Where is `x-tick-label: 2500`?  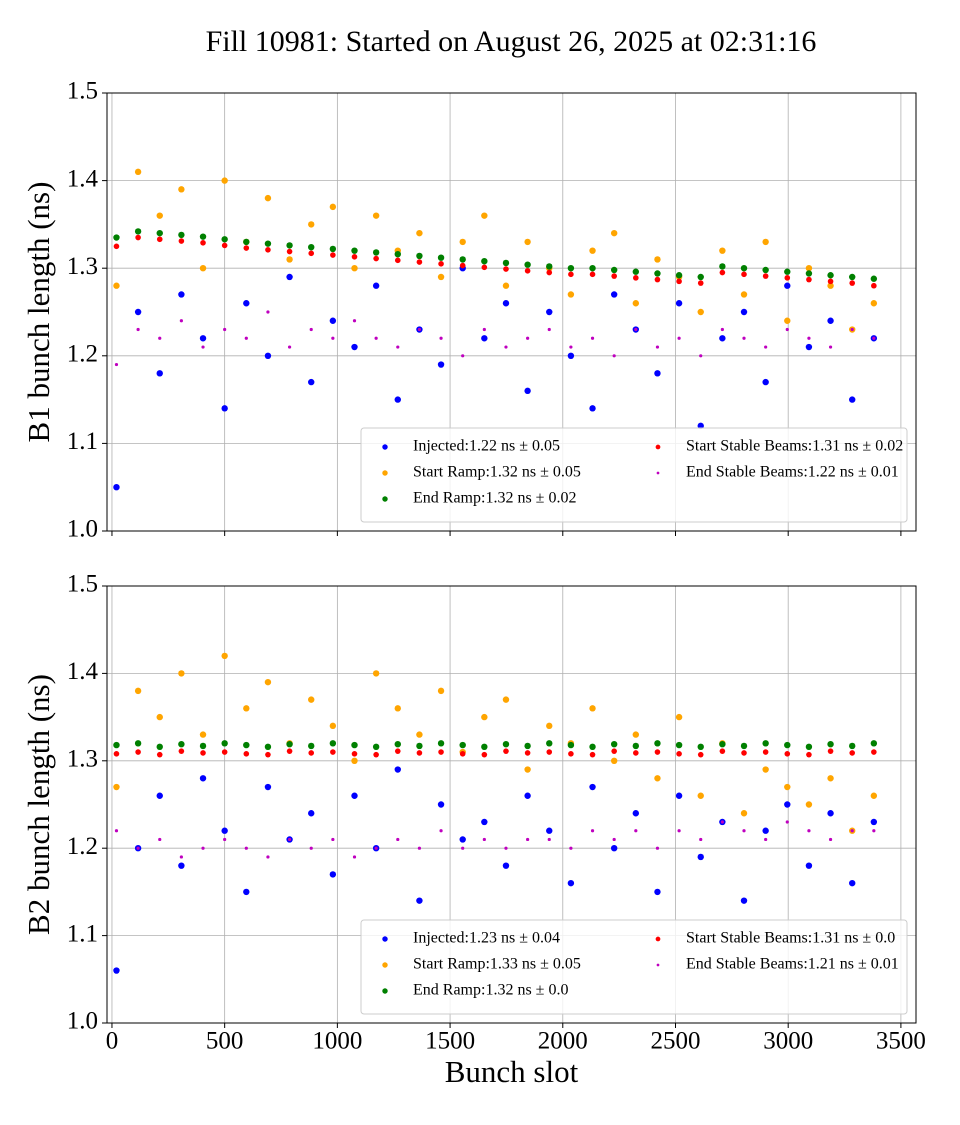
x-tick-label: 2500 is located at coordinates (675, 1041).